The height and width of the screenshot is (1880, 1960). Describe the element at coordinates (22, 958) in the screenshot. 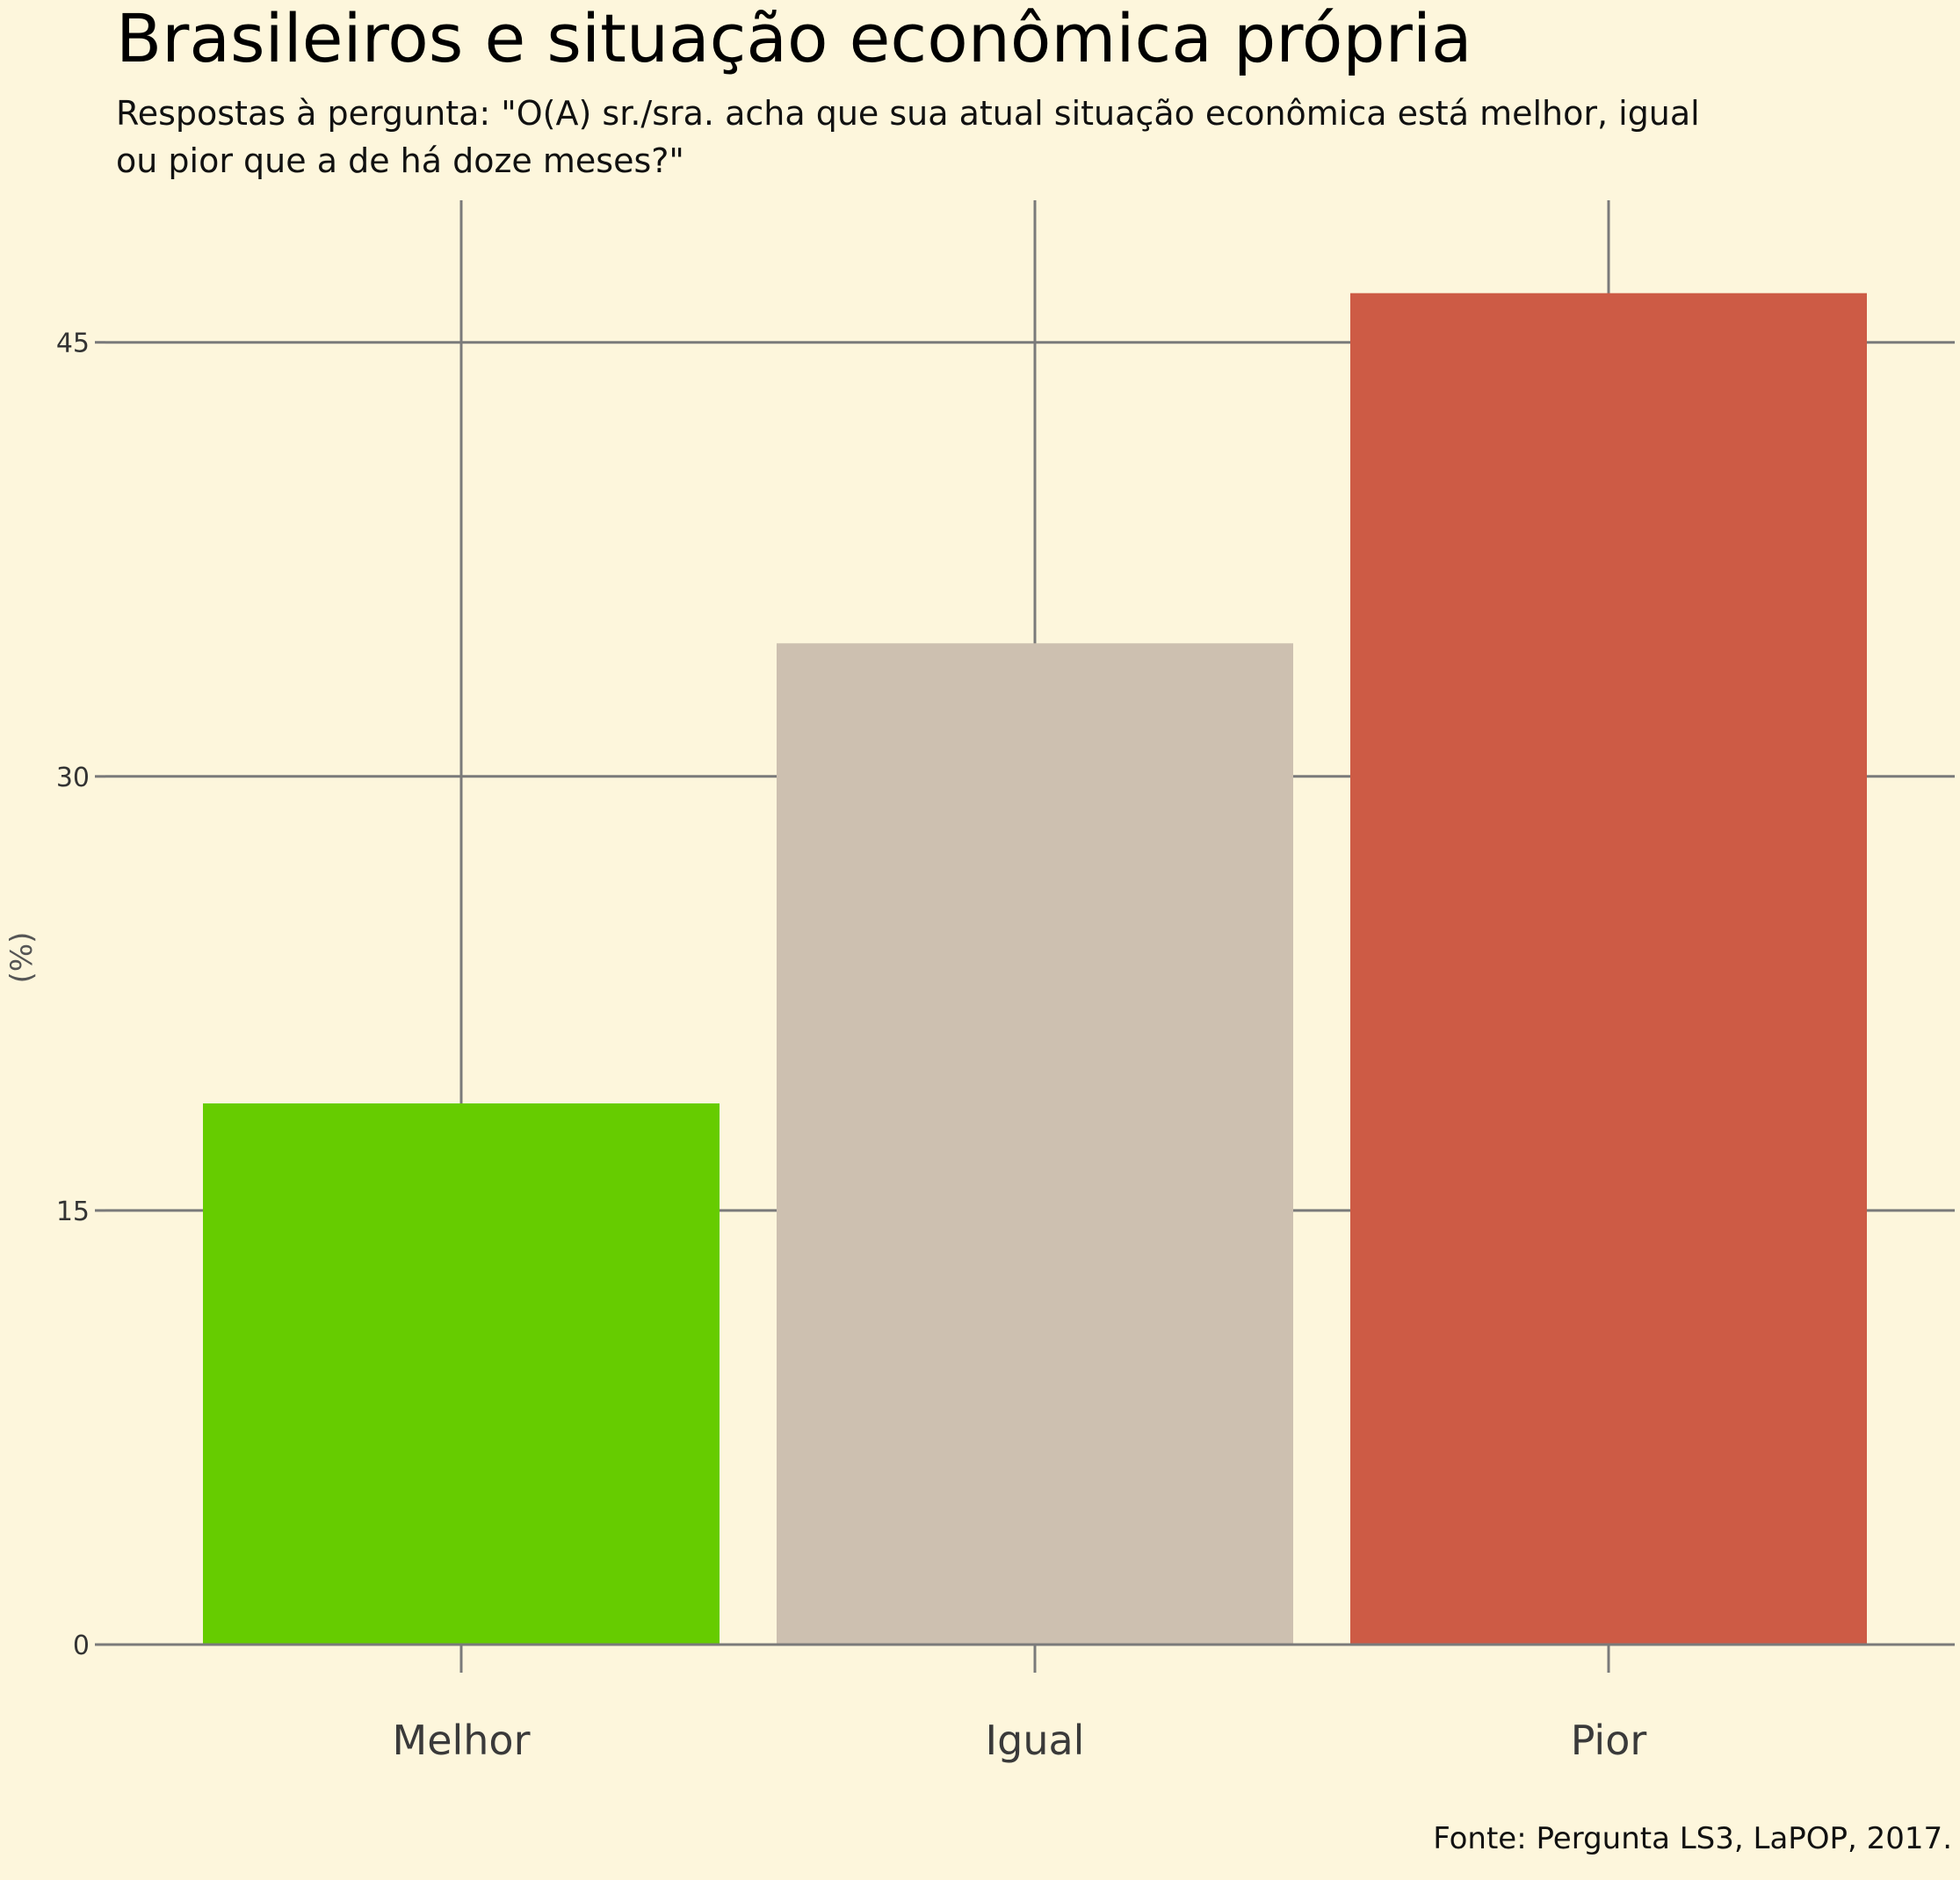

I see `y-axis-label: (%)` at that location.